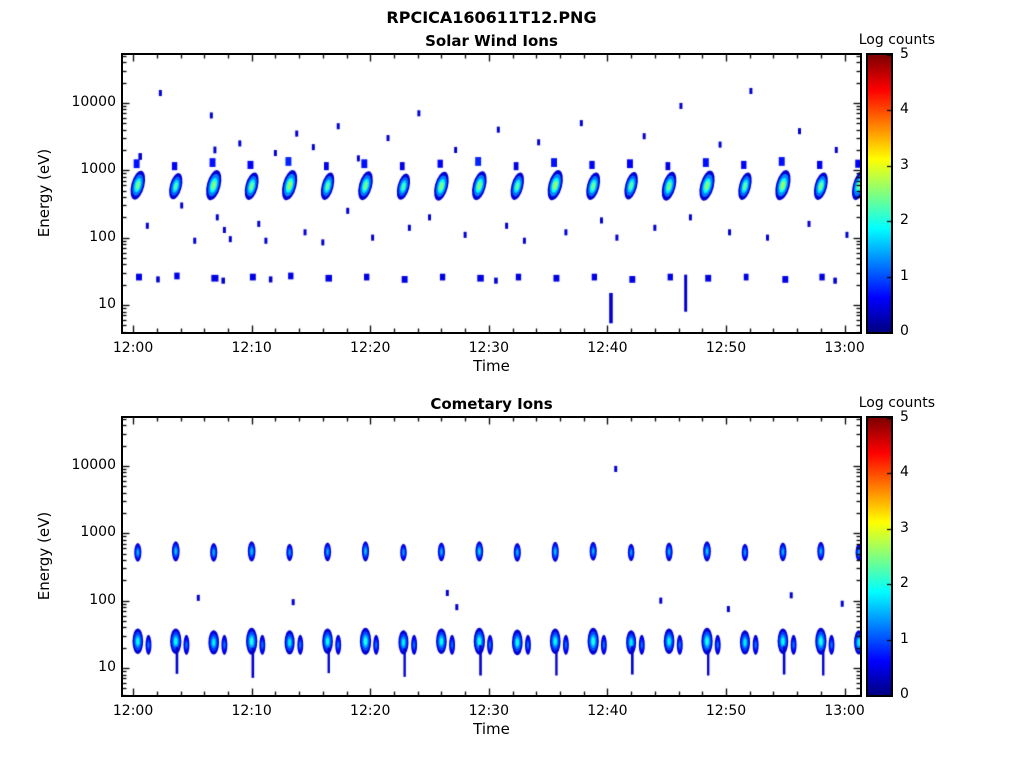 The height and width of the screenshot is (768, 1024). I want to click on panel-title-cometary: Cometary Ions, so click(491, 404).